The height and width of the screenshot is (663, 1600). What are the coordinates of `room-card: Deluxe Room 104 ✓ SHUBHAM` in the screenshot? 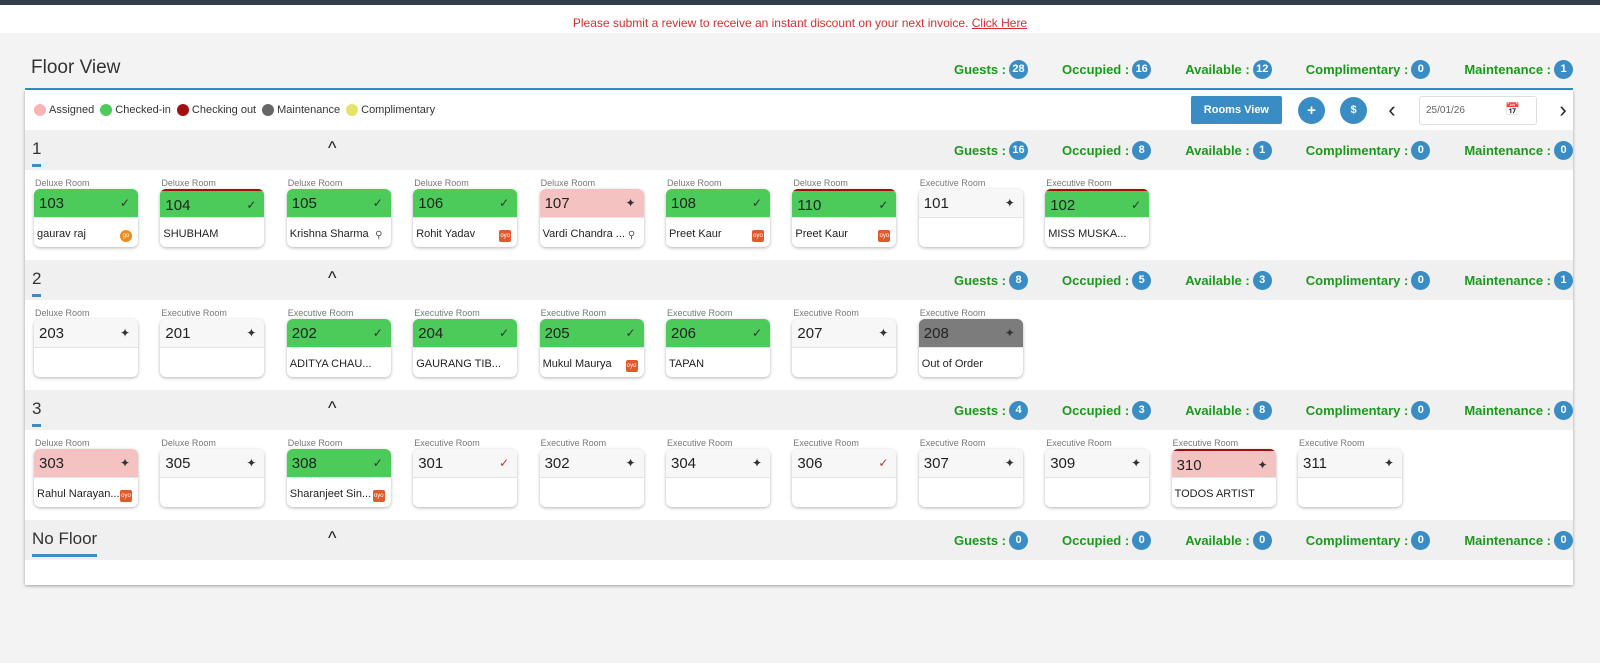 It's located at (212, 212).